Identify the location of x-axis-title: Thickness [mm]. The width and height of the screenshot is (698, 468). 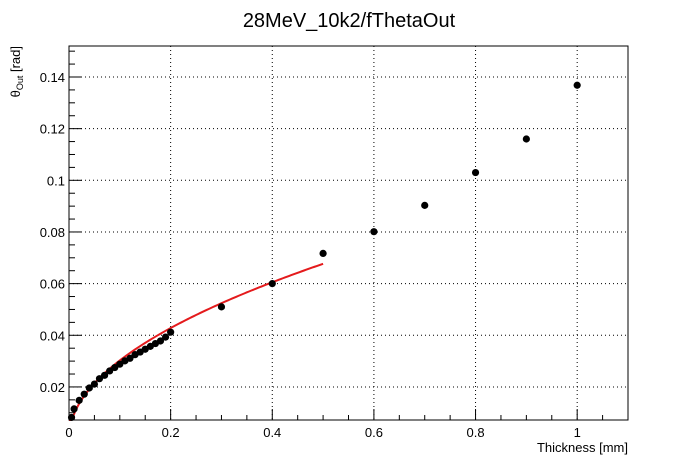
(582, 447).